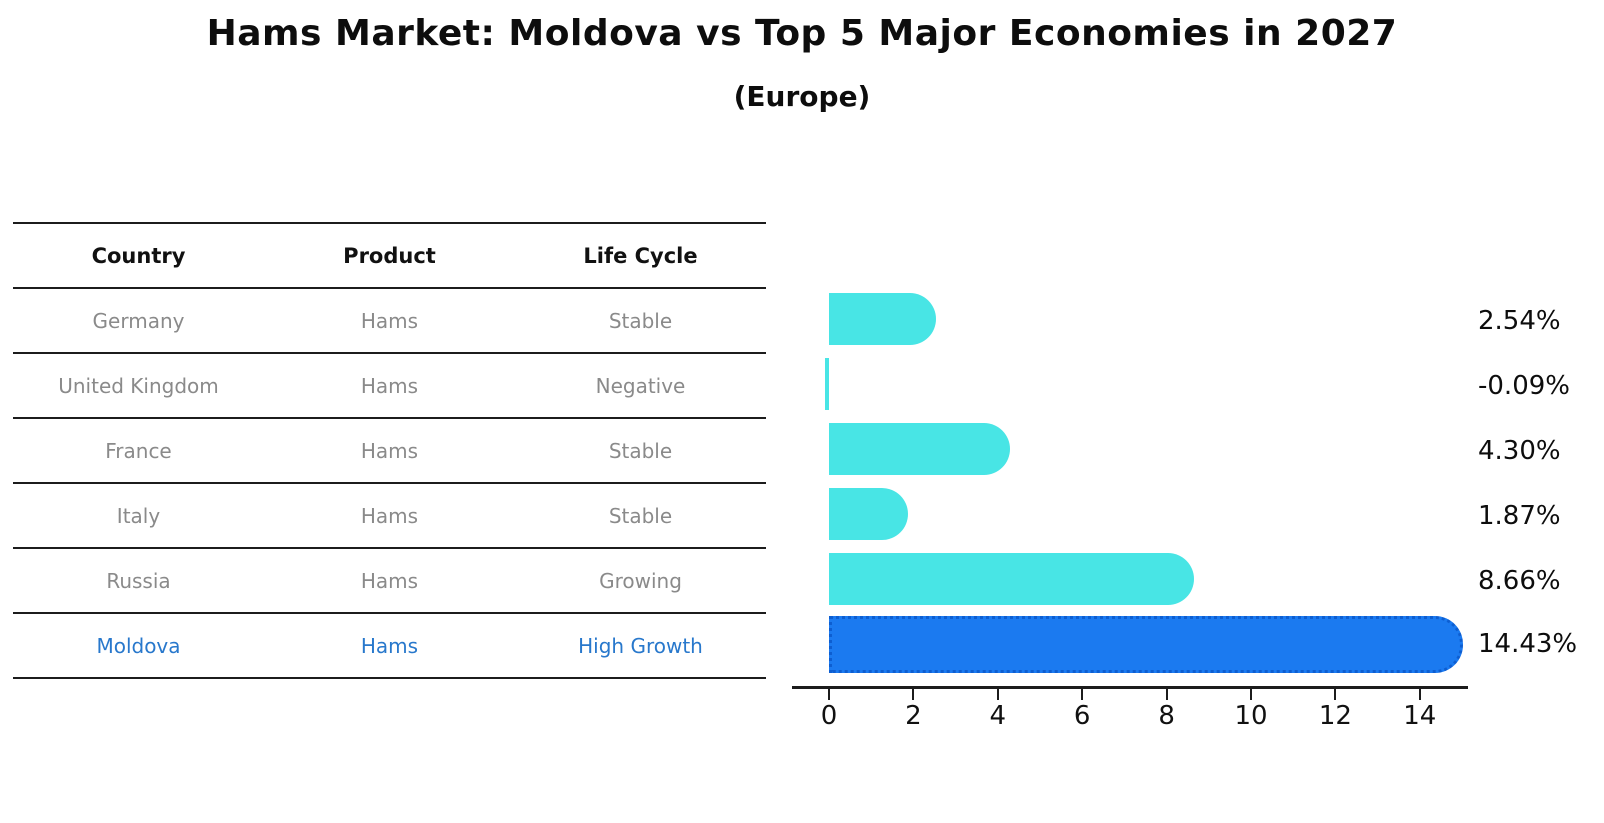  I want to click on table-row: Germany Hams Stable, so click(389, 319).